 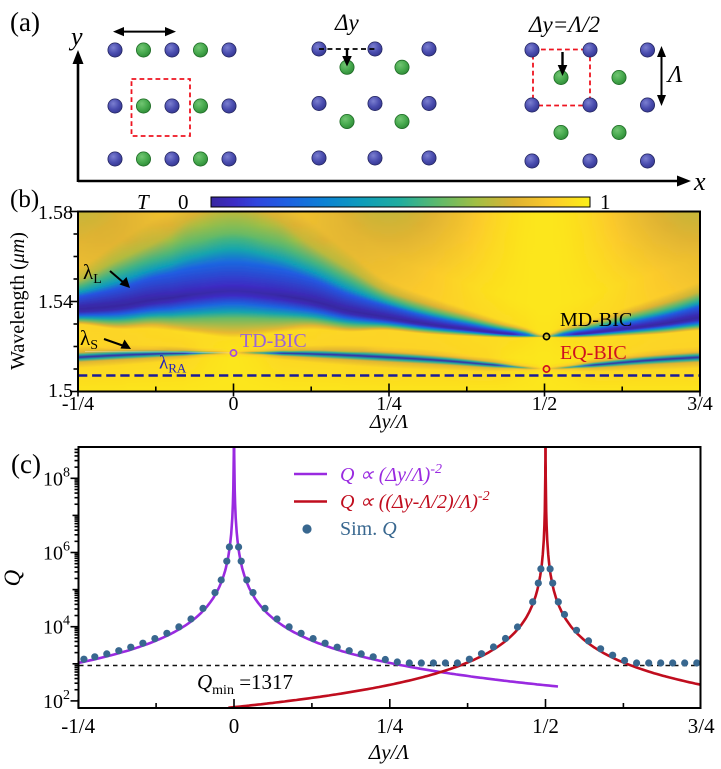 I want to click on svg-text: T, so click(x=143, y=202).